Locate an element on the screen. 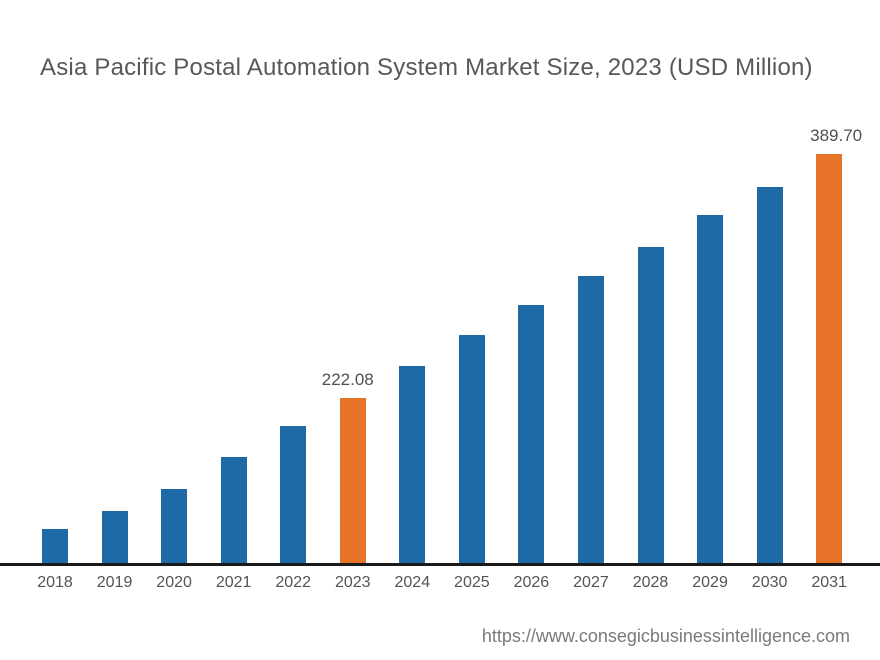 The height and width of the screenshot is (660, 880). bar-2024 is located at coordinates (412, 464).